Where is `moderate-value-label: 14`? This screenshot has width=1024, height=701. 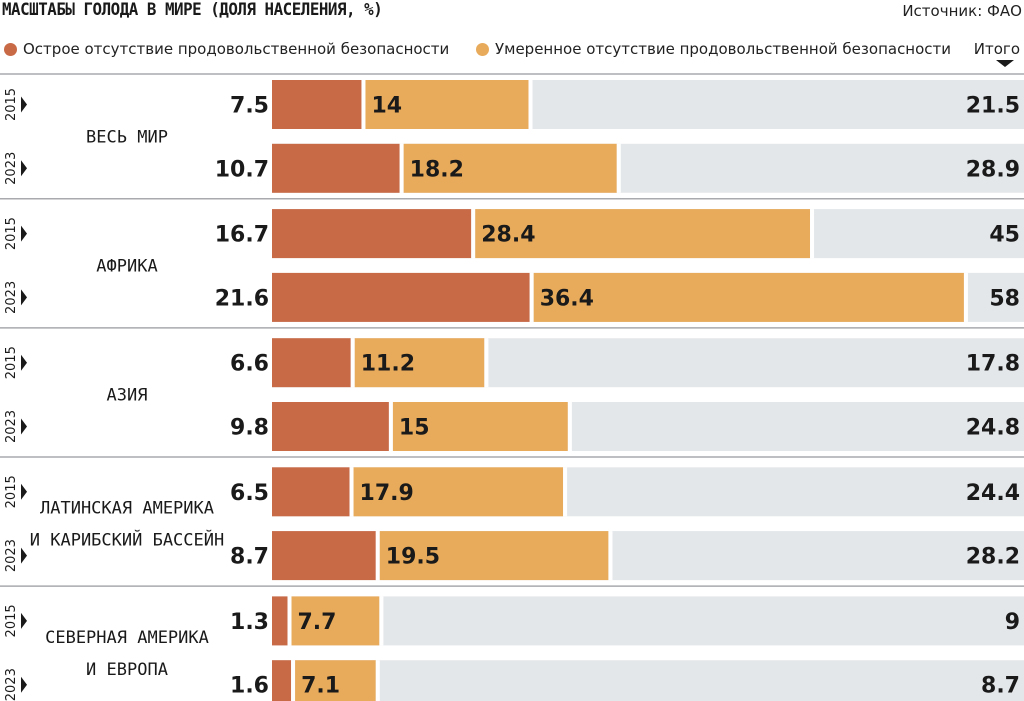 moderate-value-label: 14 is located at coordinates (386, 106).